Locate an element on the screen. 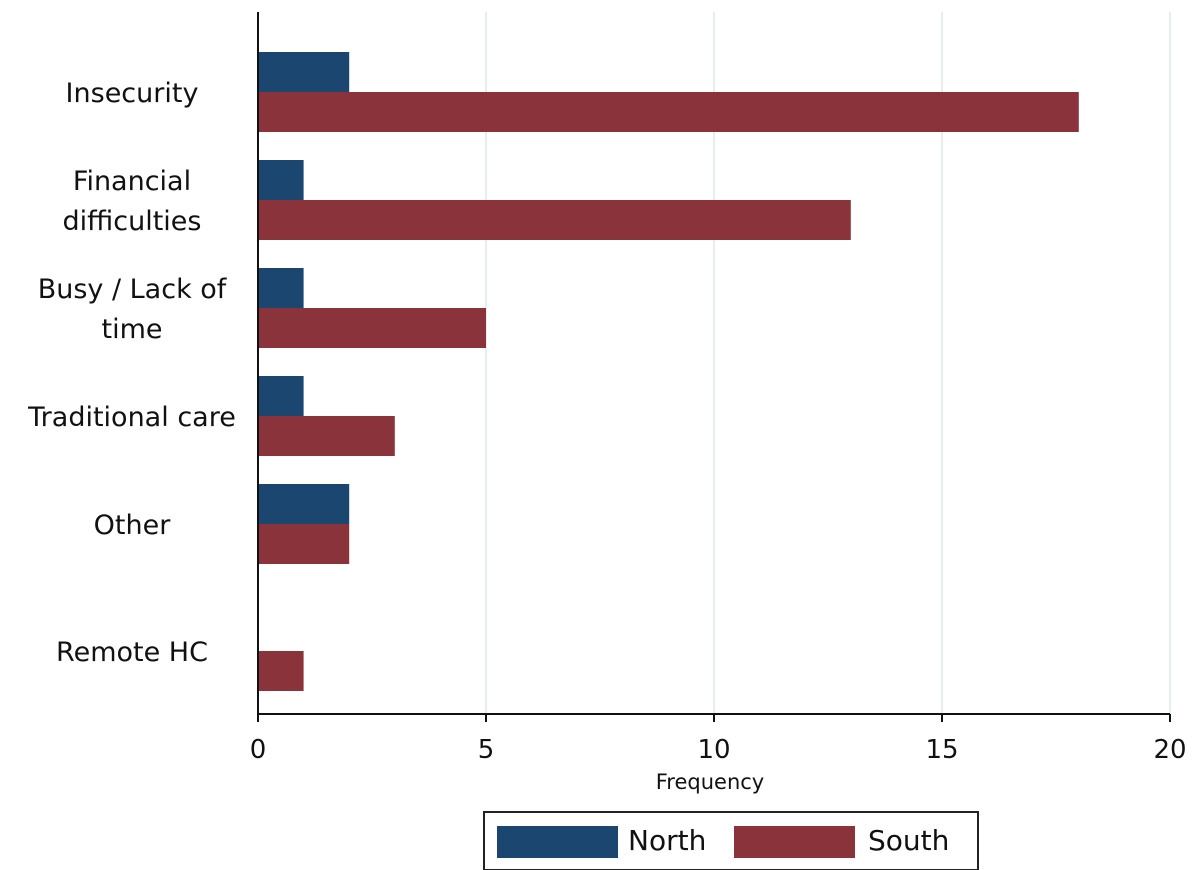  category-label-line: Insecurity is located at coordinates (132, 93).